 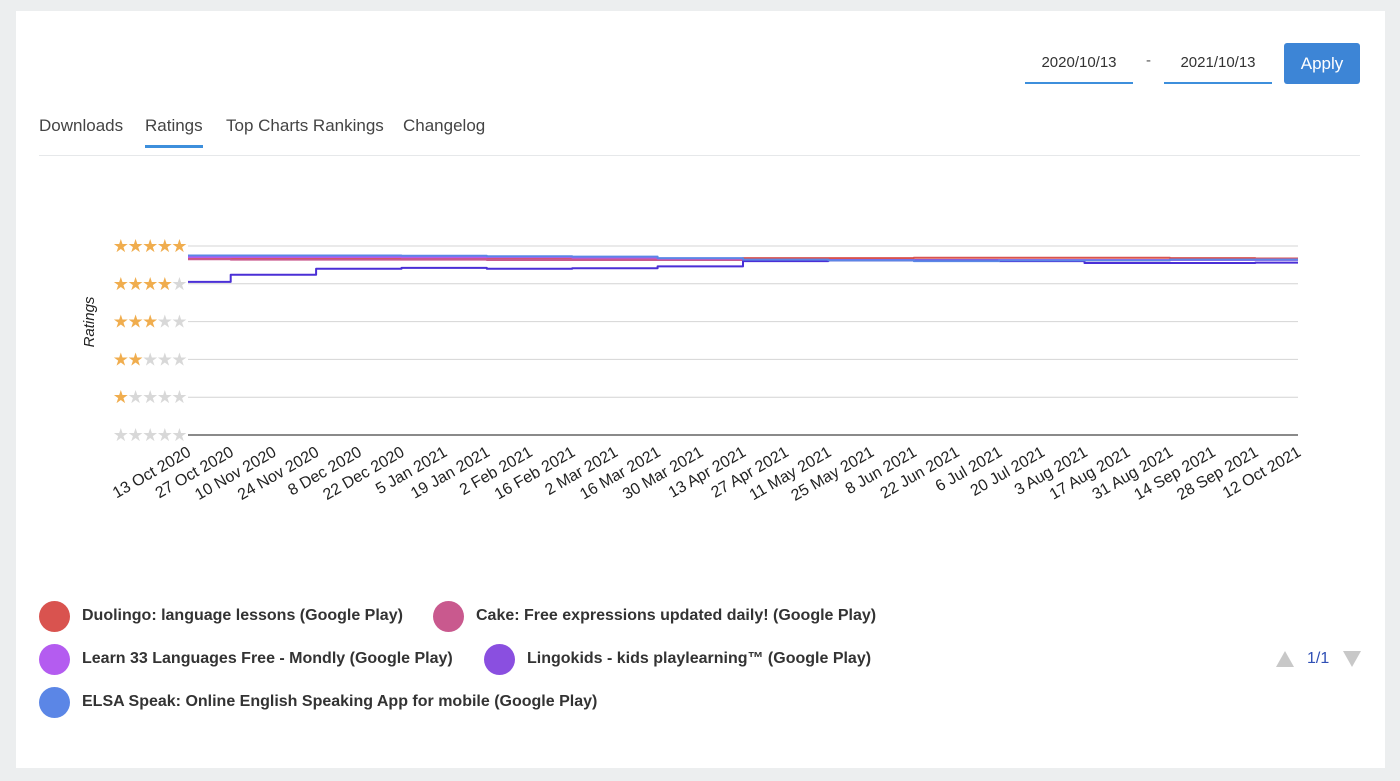 I want to click on page-down-icon, so click(x=1352, y=659).